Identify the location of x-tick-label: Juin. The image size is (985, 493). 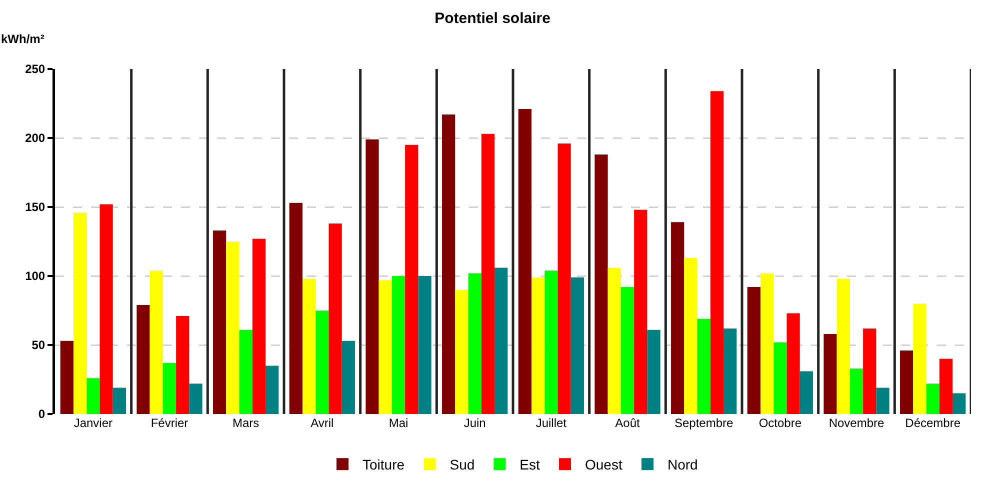
(475, 423).